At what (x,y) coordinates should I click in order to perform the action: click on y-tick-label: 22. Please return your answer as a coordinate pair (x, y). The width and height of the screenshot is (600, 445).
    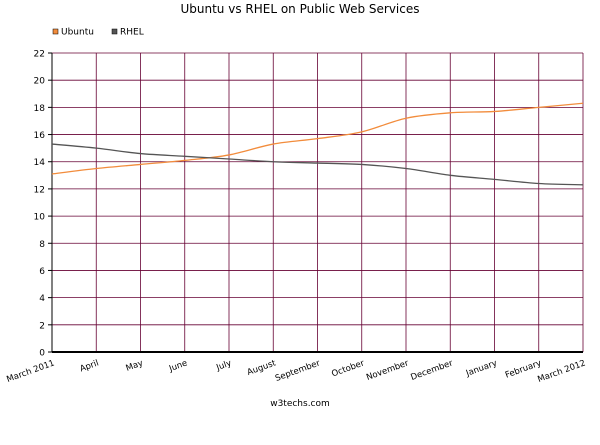
    Looking at the image, I should click on (39, 55).